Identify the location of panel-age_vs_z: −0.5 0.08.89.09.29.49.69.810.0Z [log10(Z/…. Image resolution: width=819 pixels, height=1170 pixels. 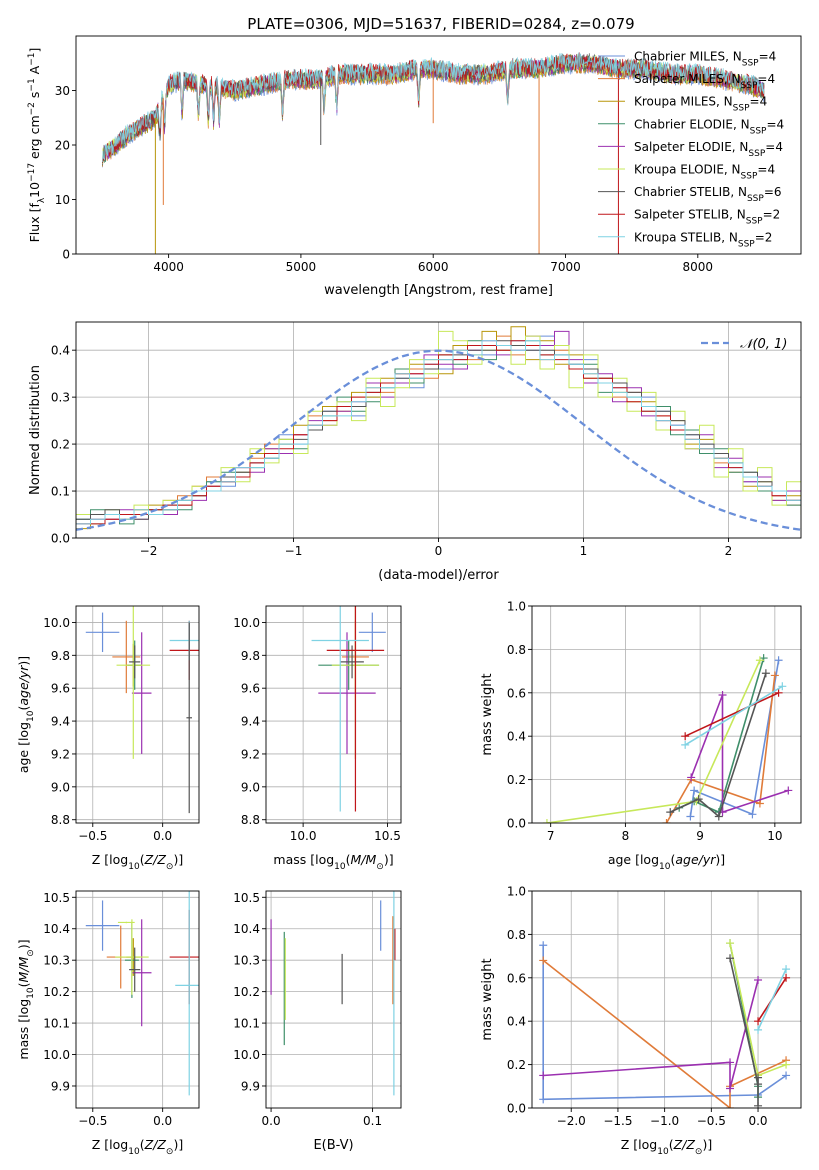
(108, 738).